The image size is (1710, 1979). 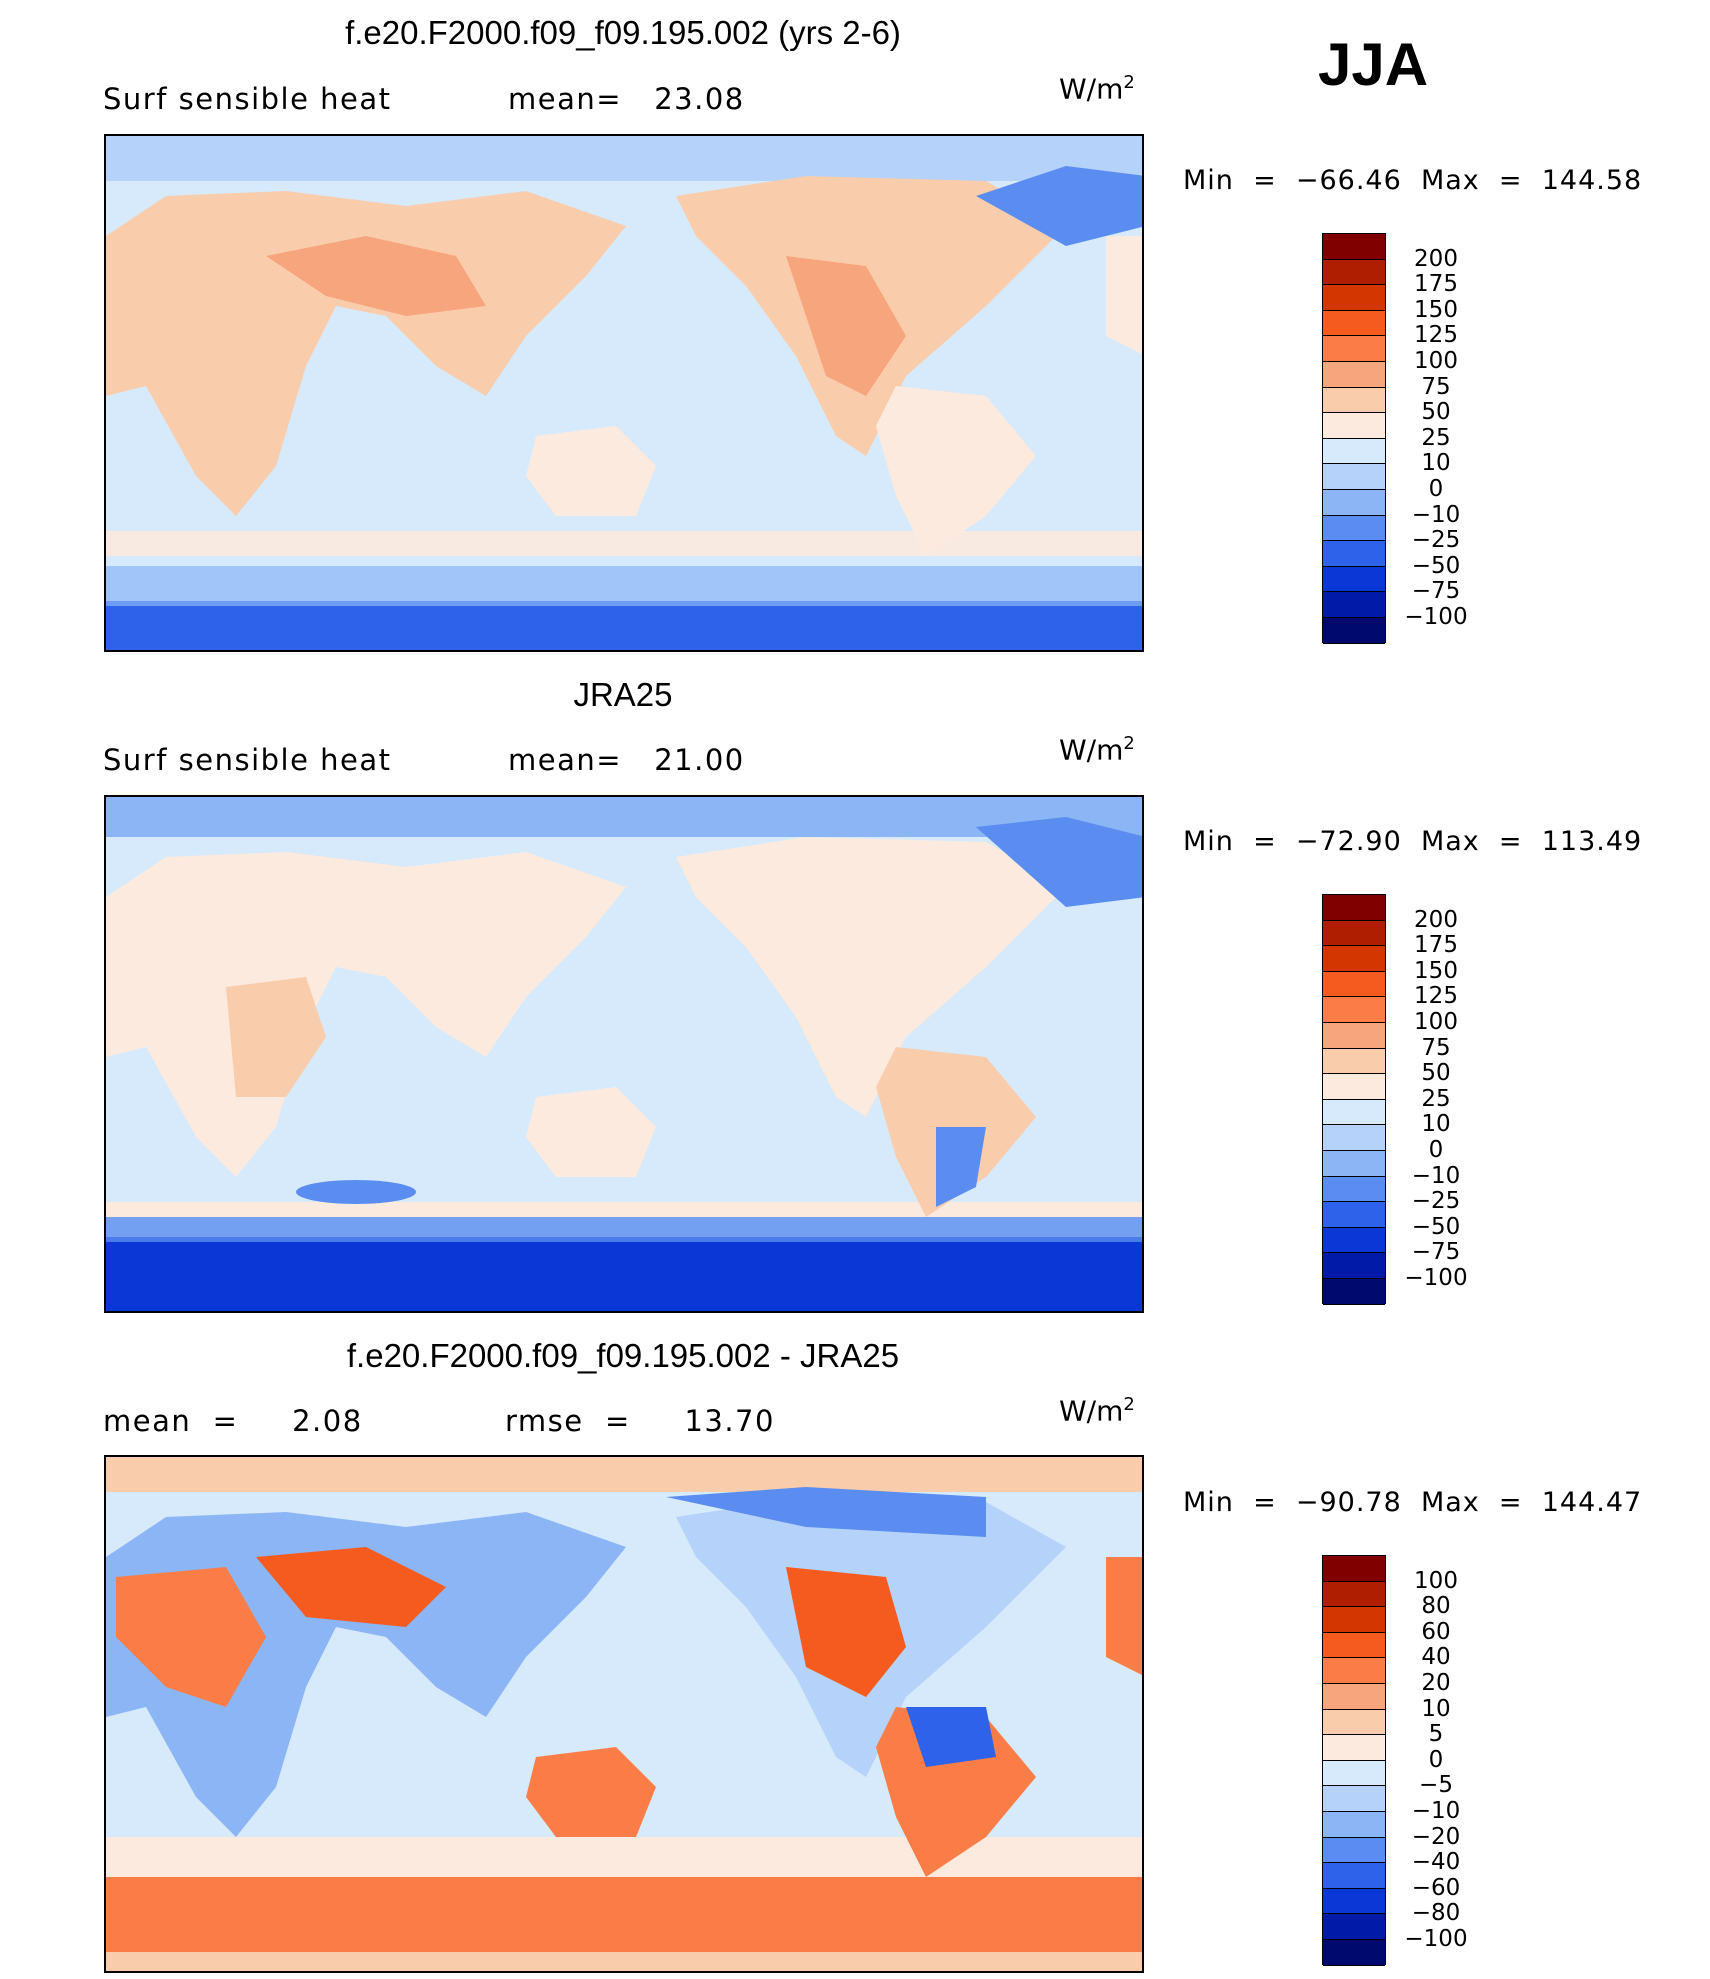 What do you see at coordinates (1097, 750) in the screenshot?
I see `panel-2-units: W/m2` at bounding box center [1097, 750].